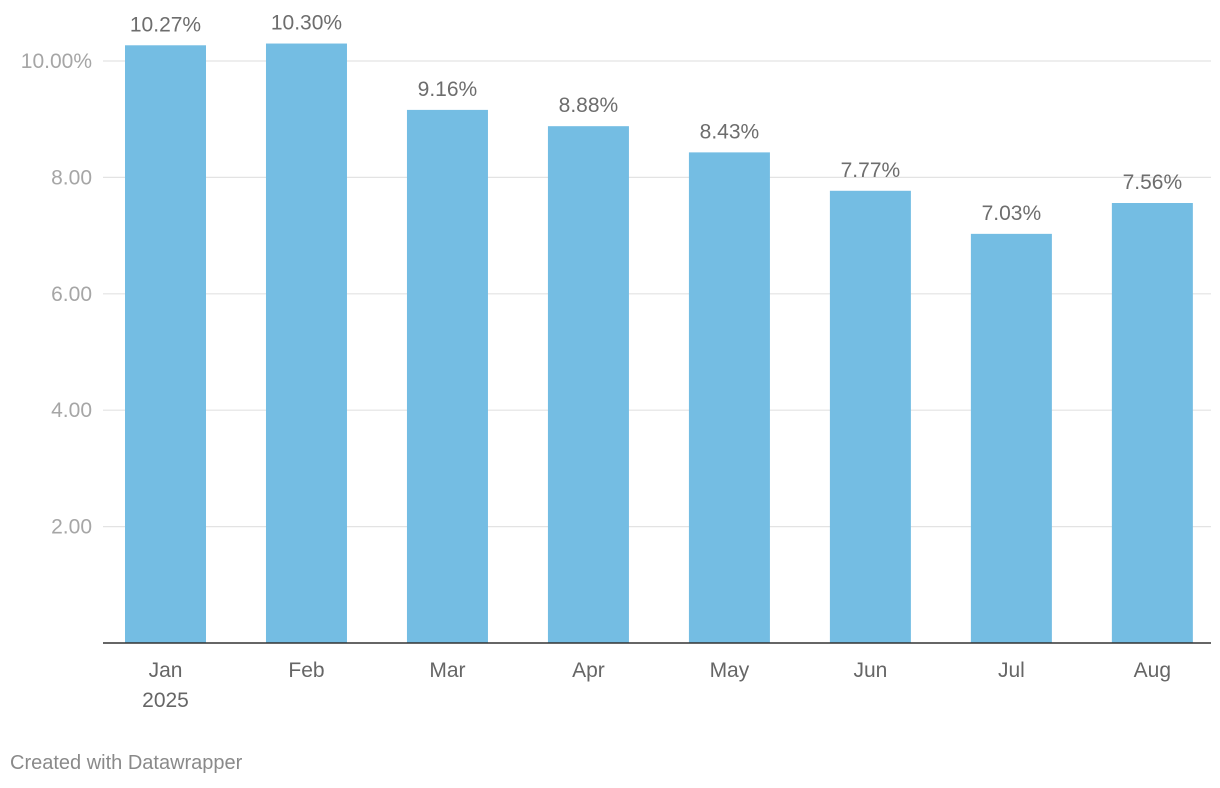  What do you see at coordinates (871, 170) in the screenshot?
I see `data-label: 7.77%` at bounding box center [871, 170].